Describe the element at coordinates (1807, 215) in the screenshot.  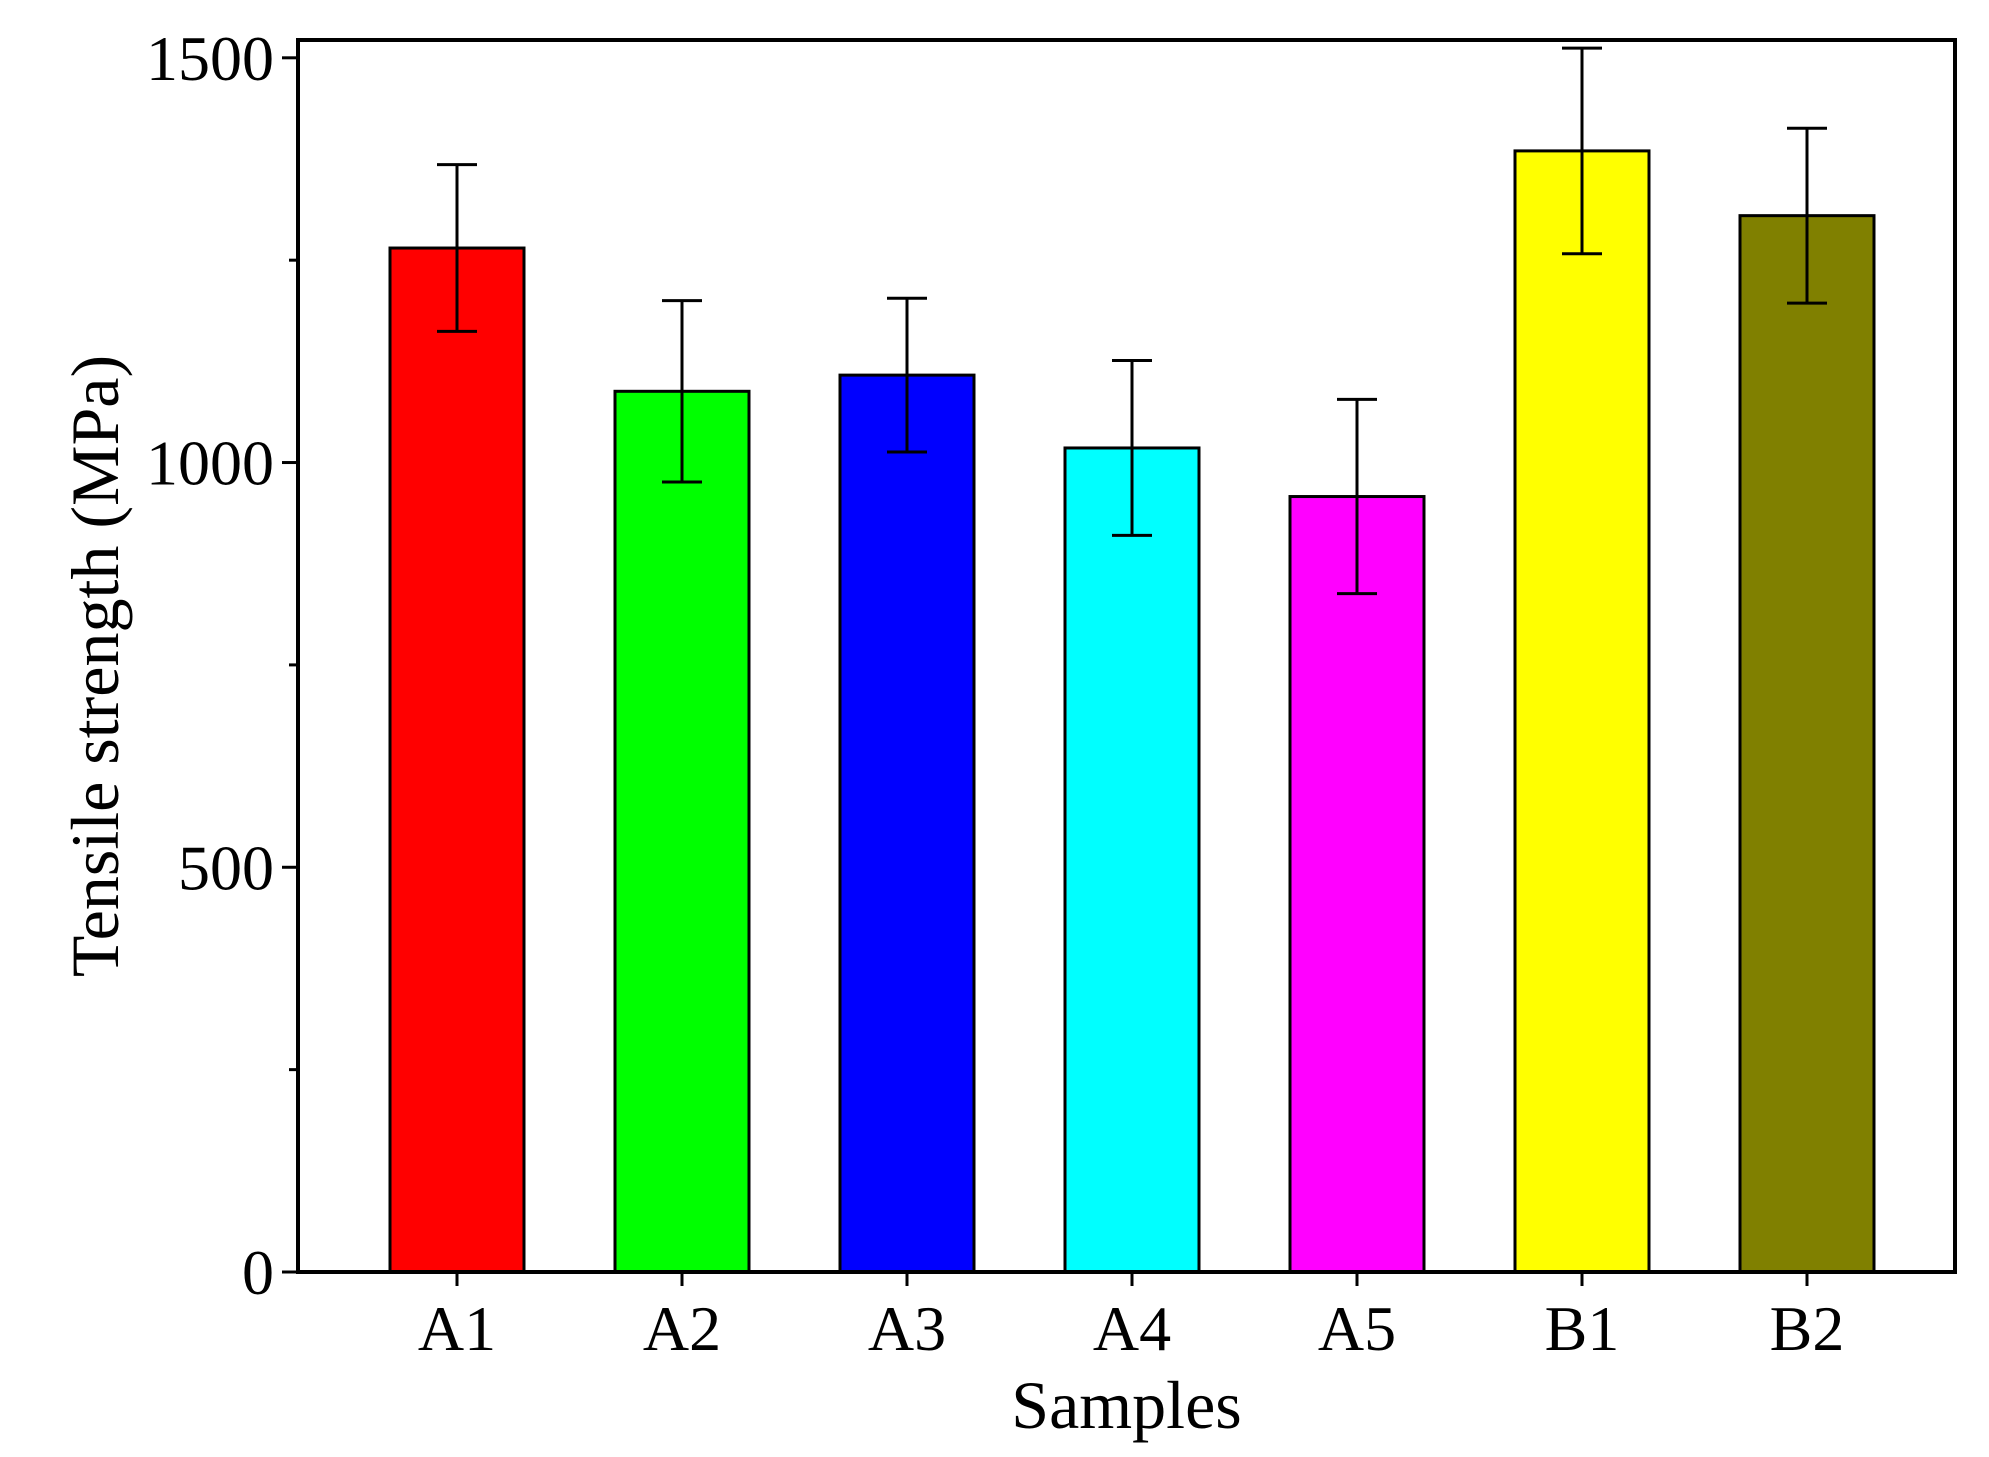
I see `error-bar-B2` at that location.